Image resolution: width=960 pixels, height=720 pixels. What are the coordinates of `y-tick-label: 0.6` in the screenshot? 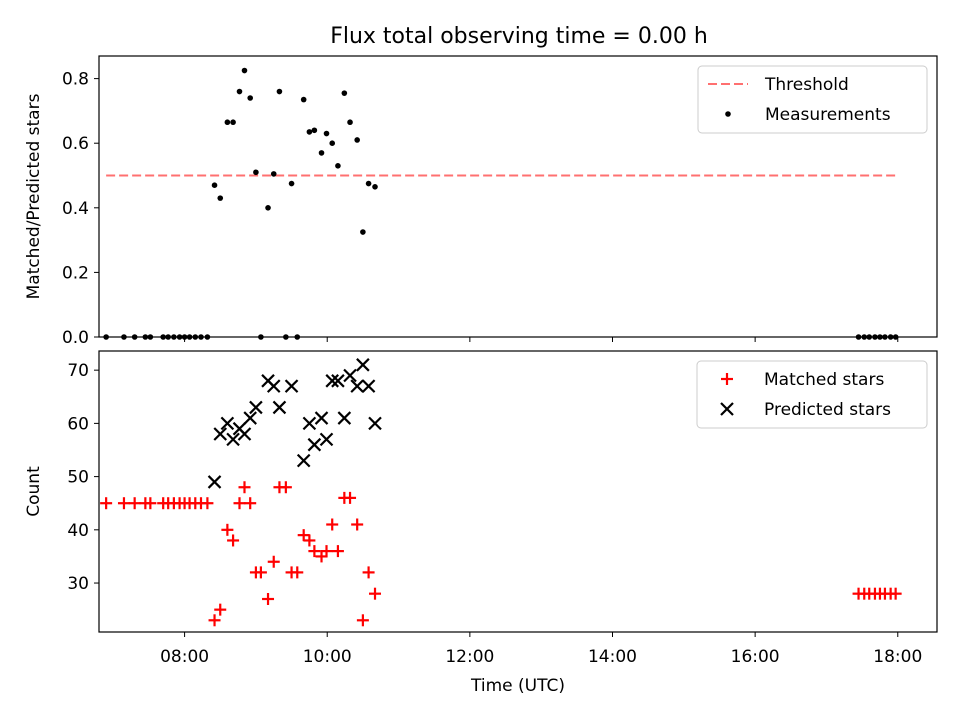 It's located at (75, 144).